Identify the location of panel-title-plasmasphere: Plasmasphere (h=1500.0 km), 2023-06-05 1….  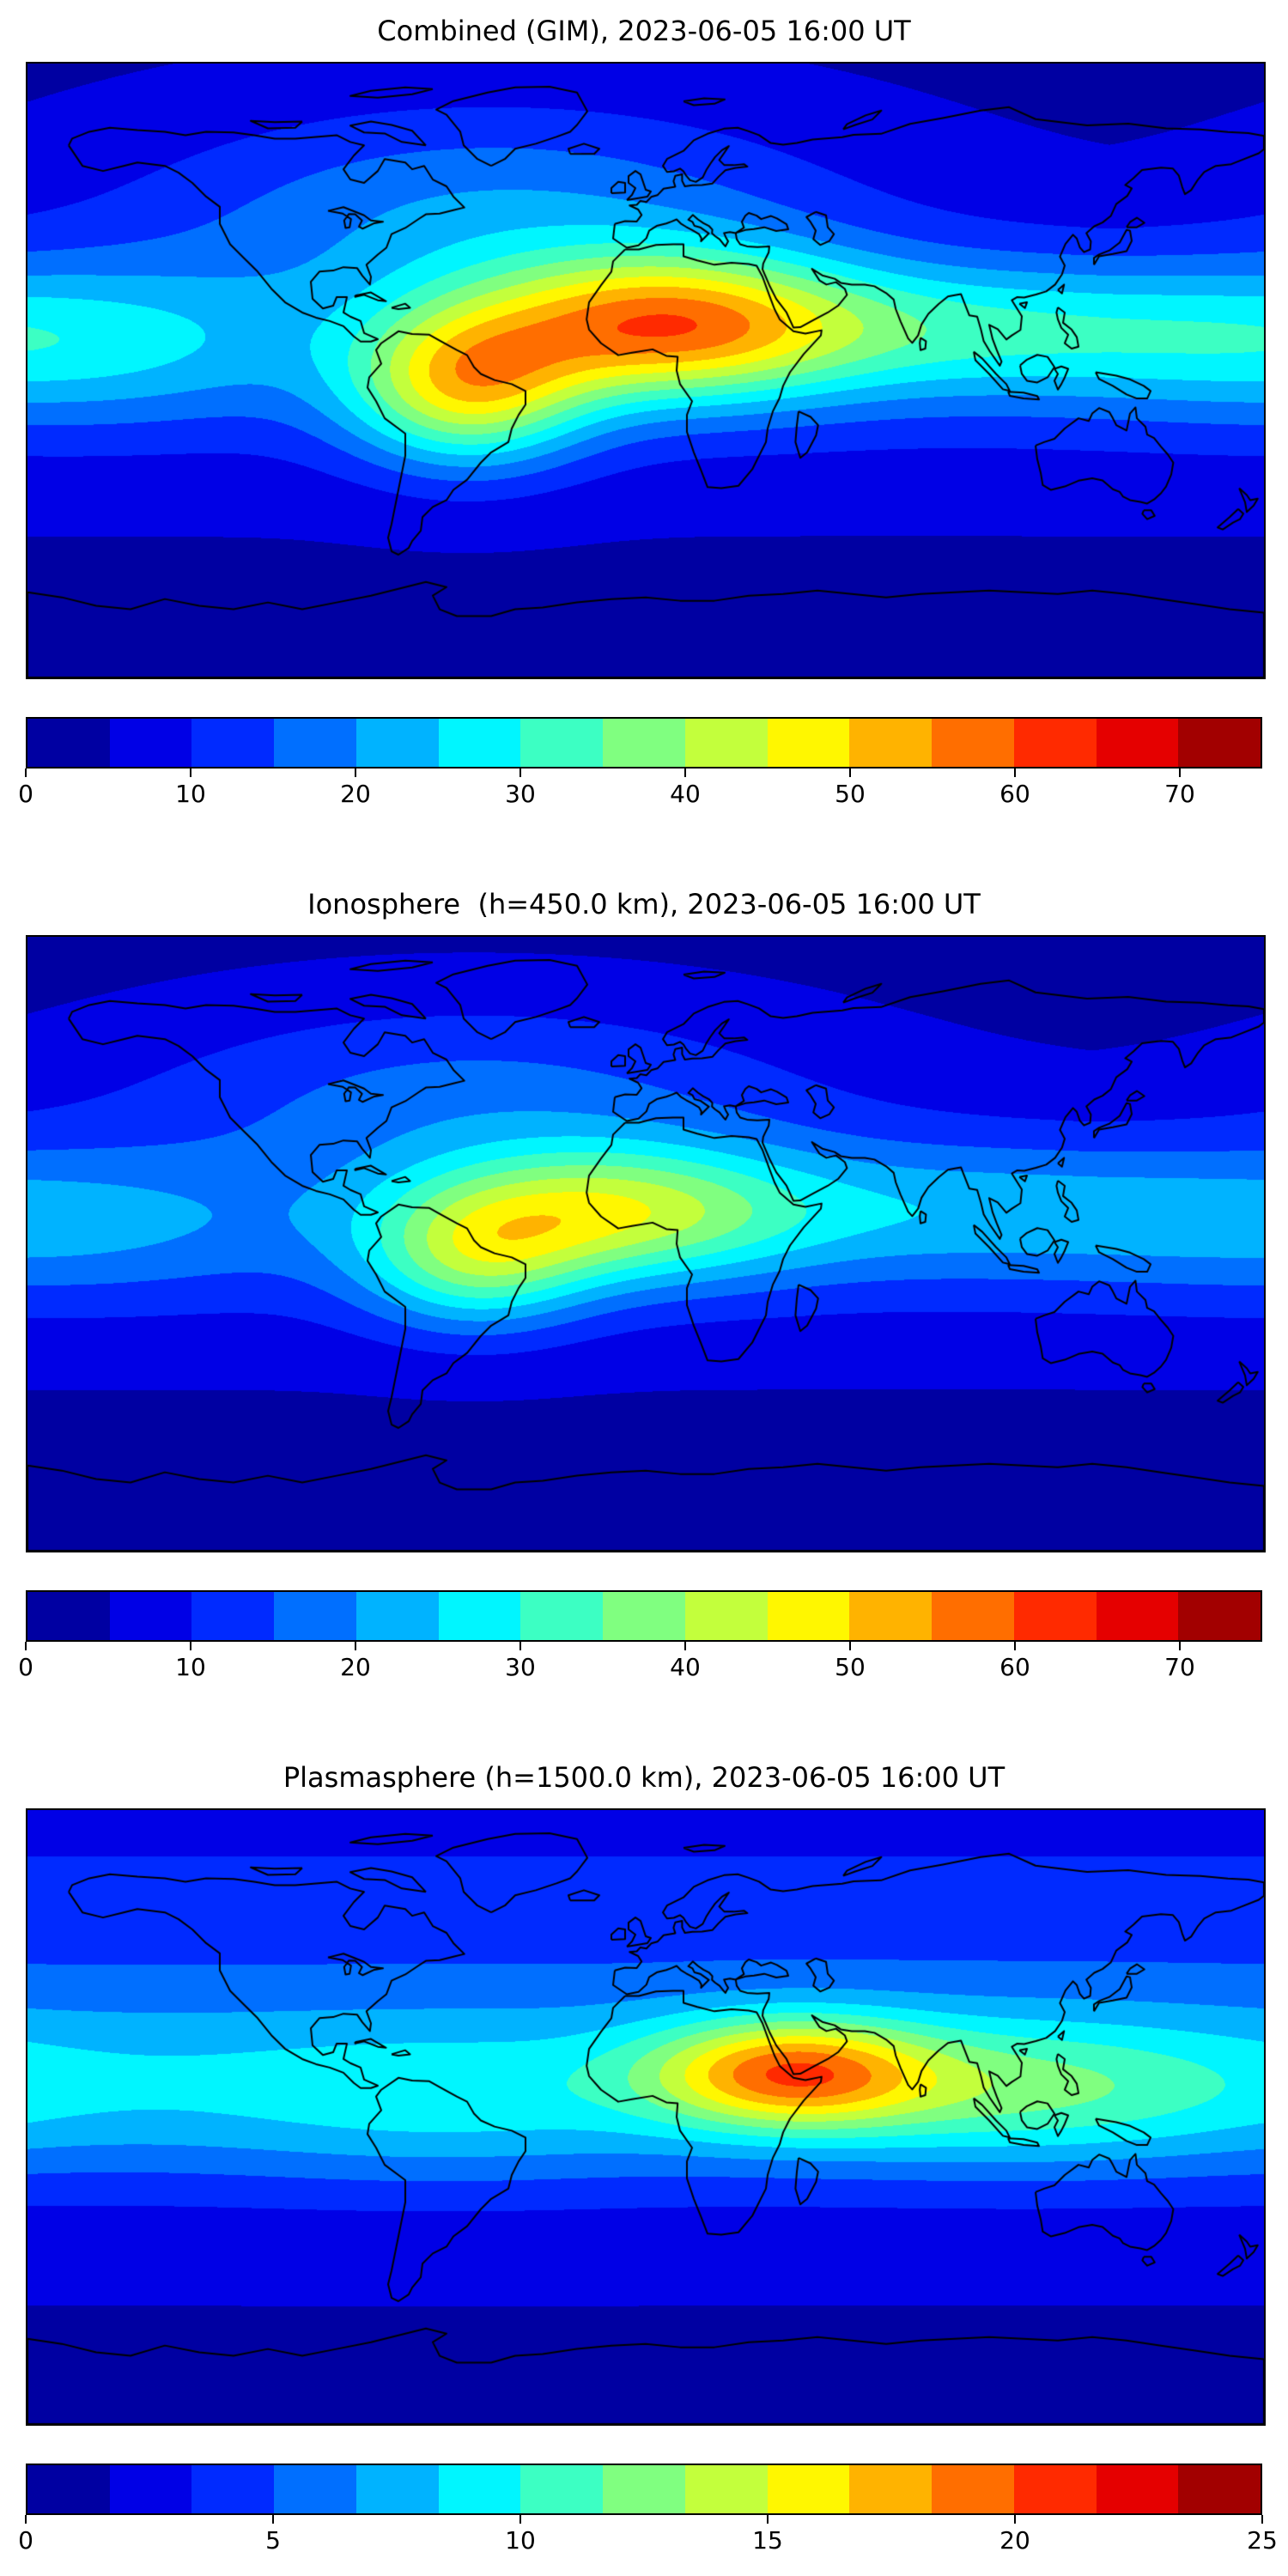
(644, 1777).